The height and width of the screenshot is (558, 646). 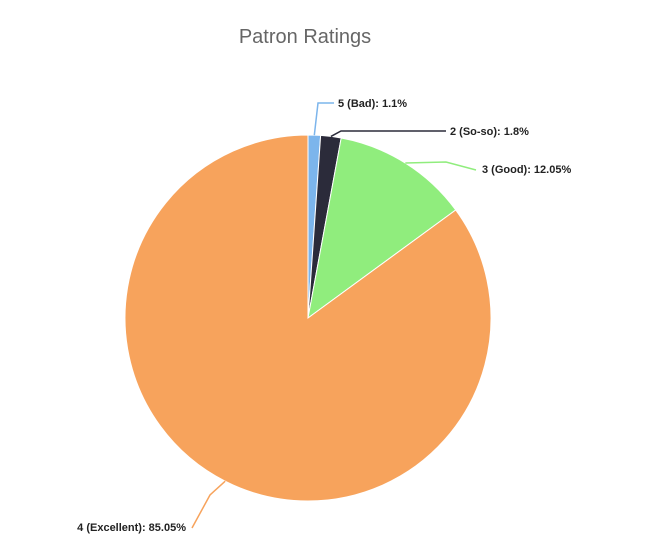 I want to click on slice-label-1: 2 (So-so): 1.8%, so click(x=489, y=132).